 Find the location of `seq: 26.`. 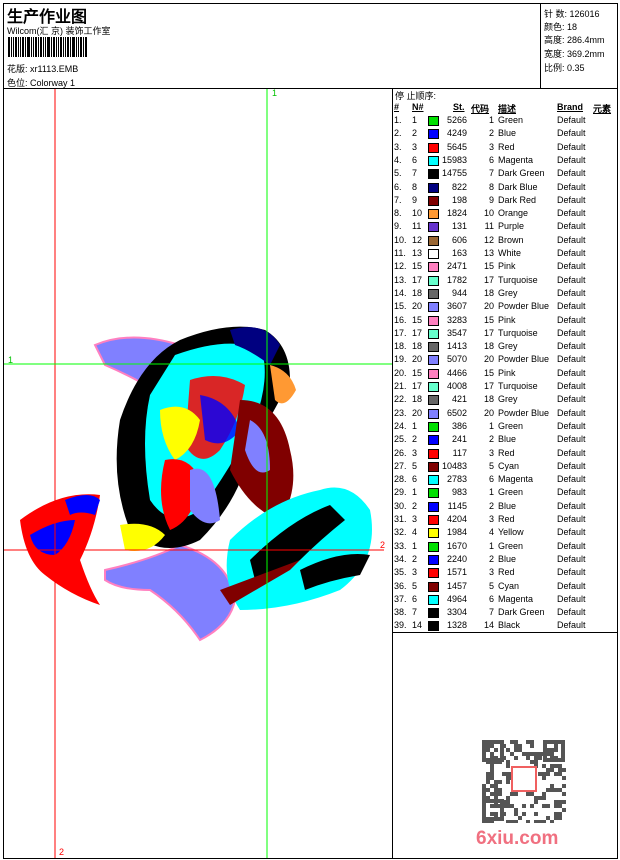

seq: 26. is located at coordinates (400, 452).